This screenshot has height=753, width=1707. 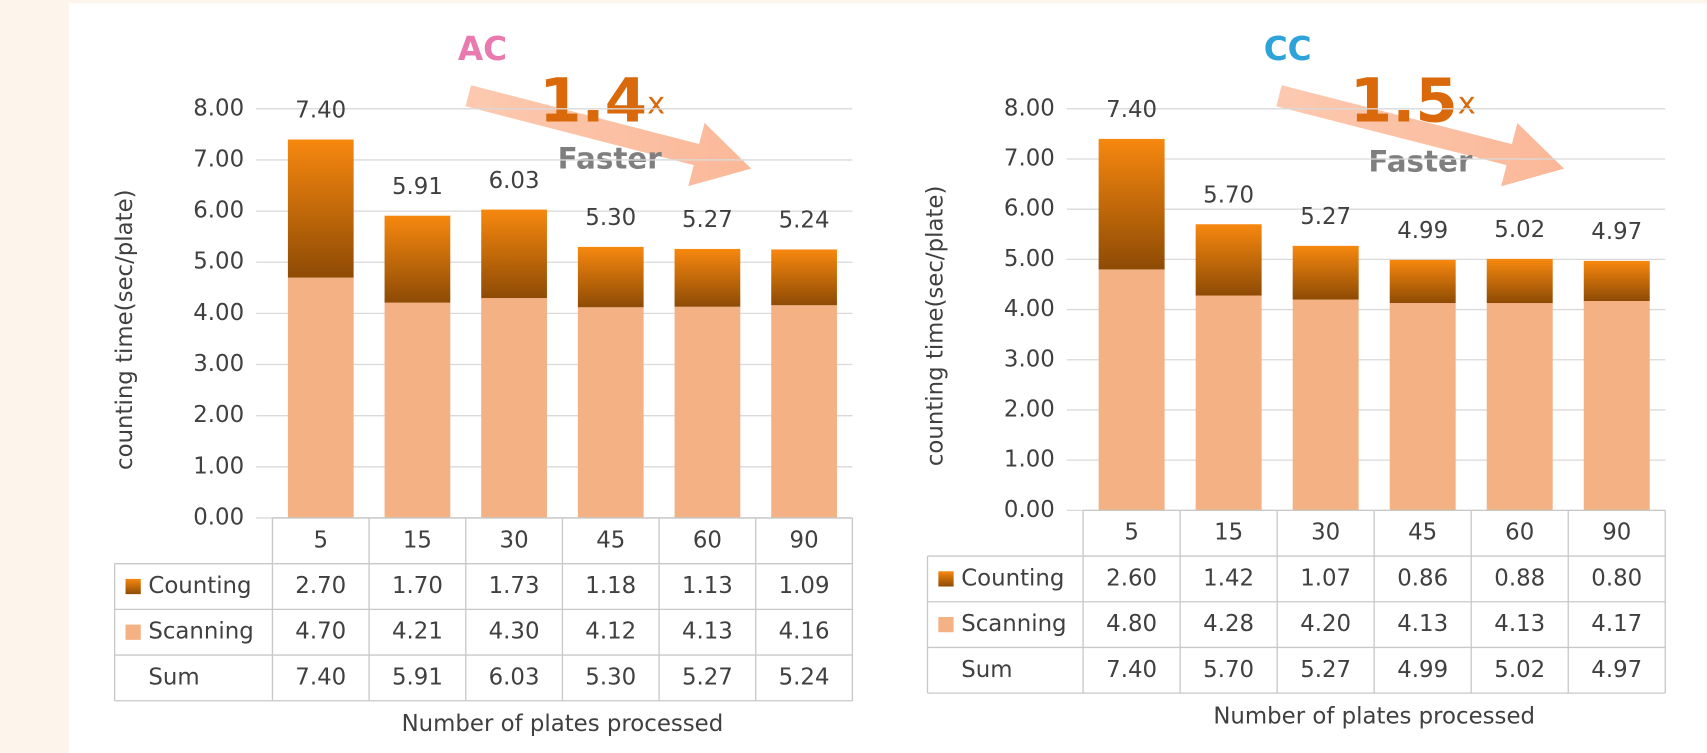 What do you see at coordinates (1131, 578) in the screenshot?
I see `table-cell: 2.60` at bounding box center [1131, 578].